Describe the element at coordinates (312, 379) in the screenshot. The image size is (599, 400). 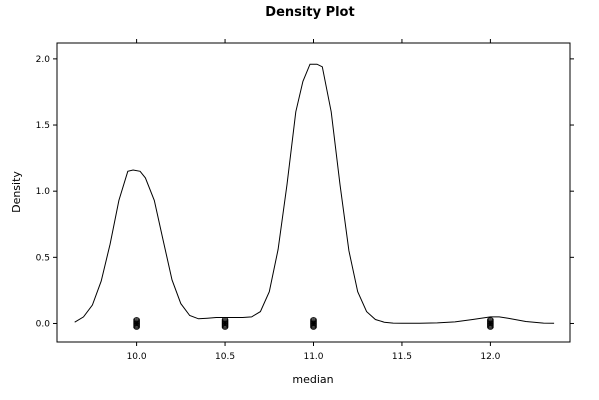
I see `x-axis-label: median` at that location.